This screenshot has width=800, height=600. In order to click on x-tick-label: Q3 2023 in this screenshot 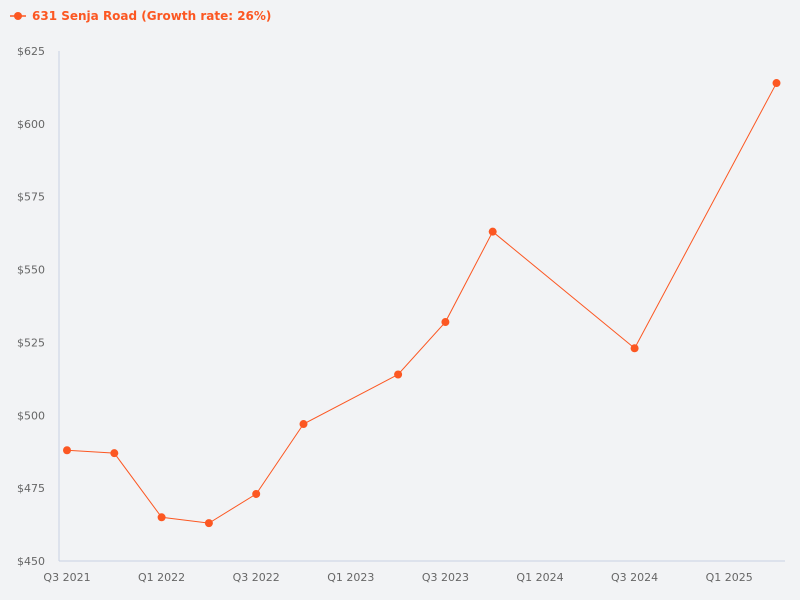, I will do `click(445, 577)`.